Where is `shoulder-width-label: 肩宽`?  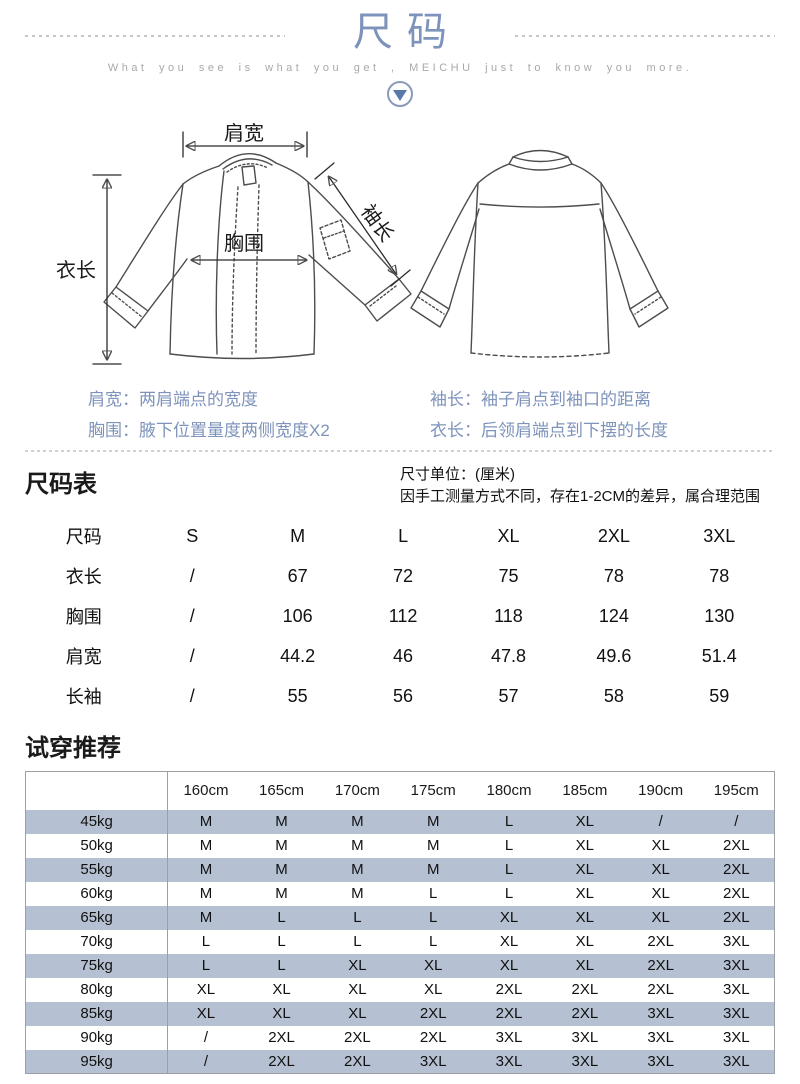
shoulder-width-label: 肩宽 is located at coordinates (244, 133).